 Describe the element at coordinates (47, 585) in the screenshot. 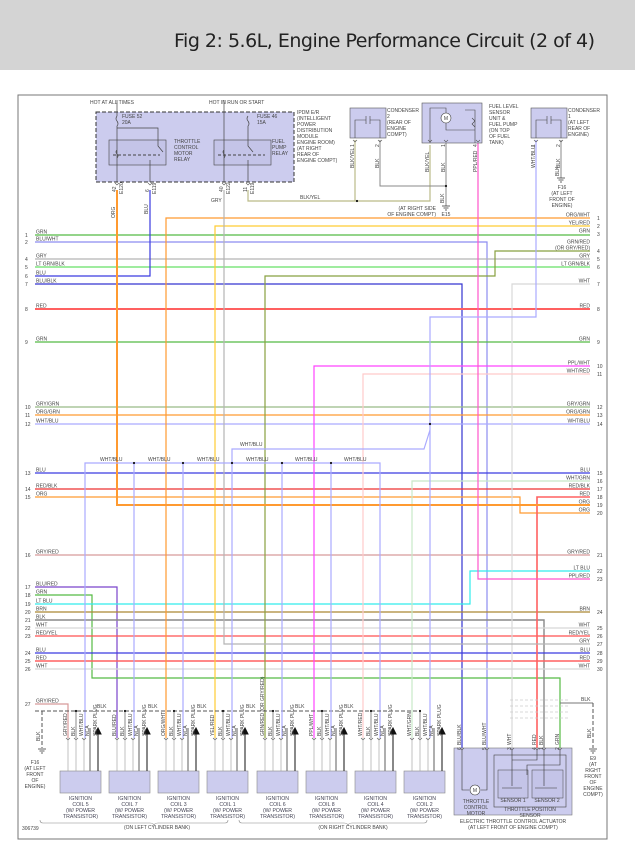

I see `left-row-label: BLU/RED` at that location.